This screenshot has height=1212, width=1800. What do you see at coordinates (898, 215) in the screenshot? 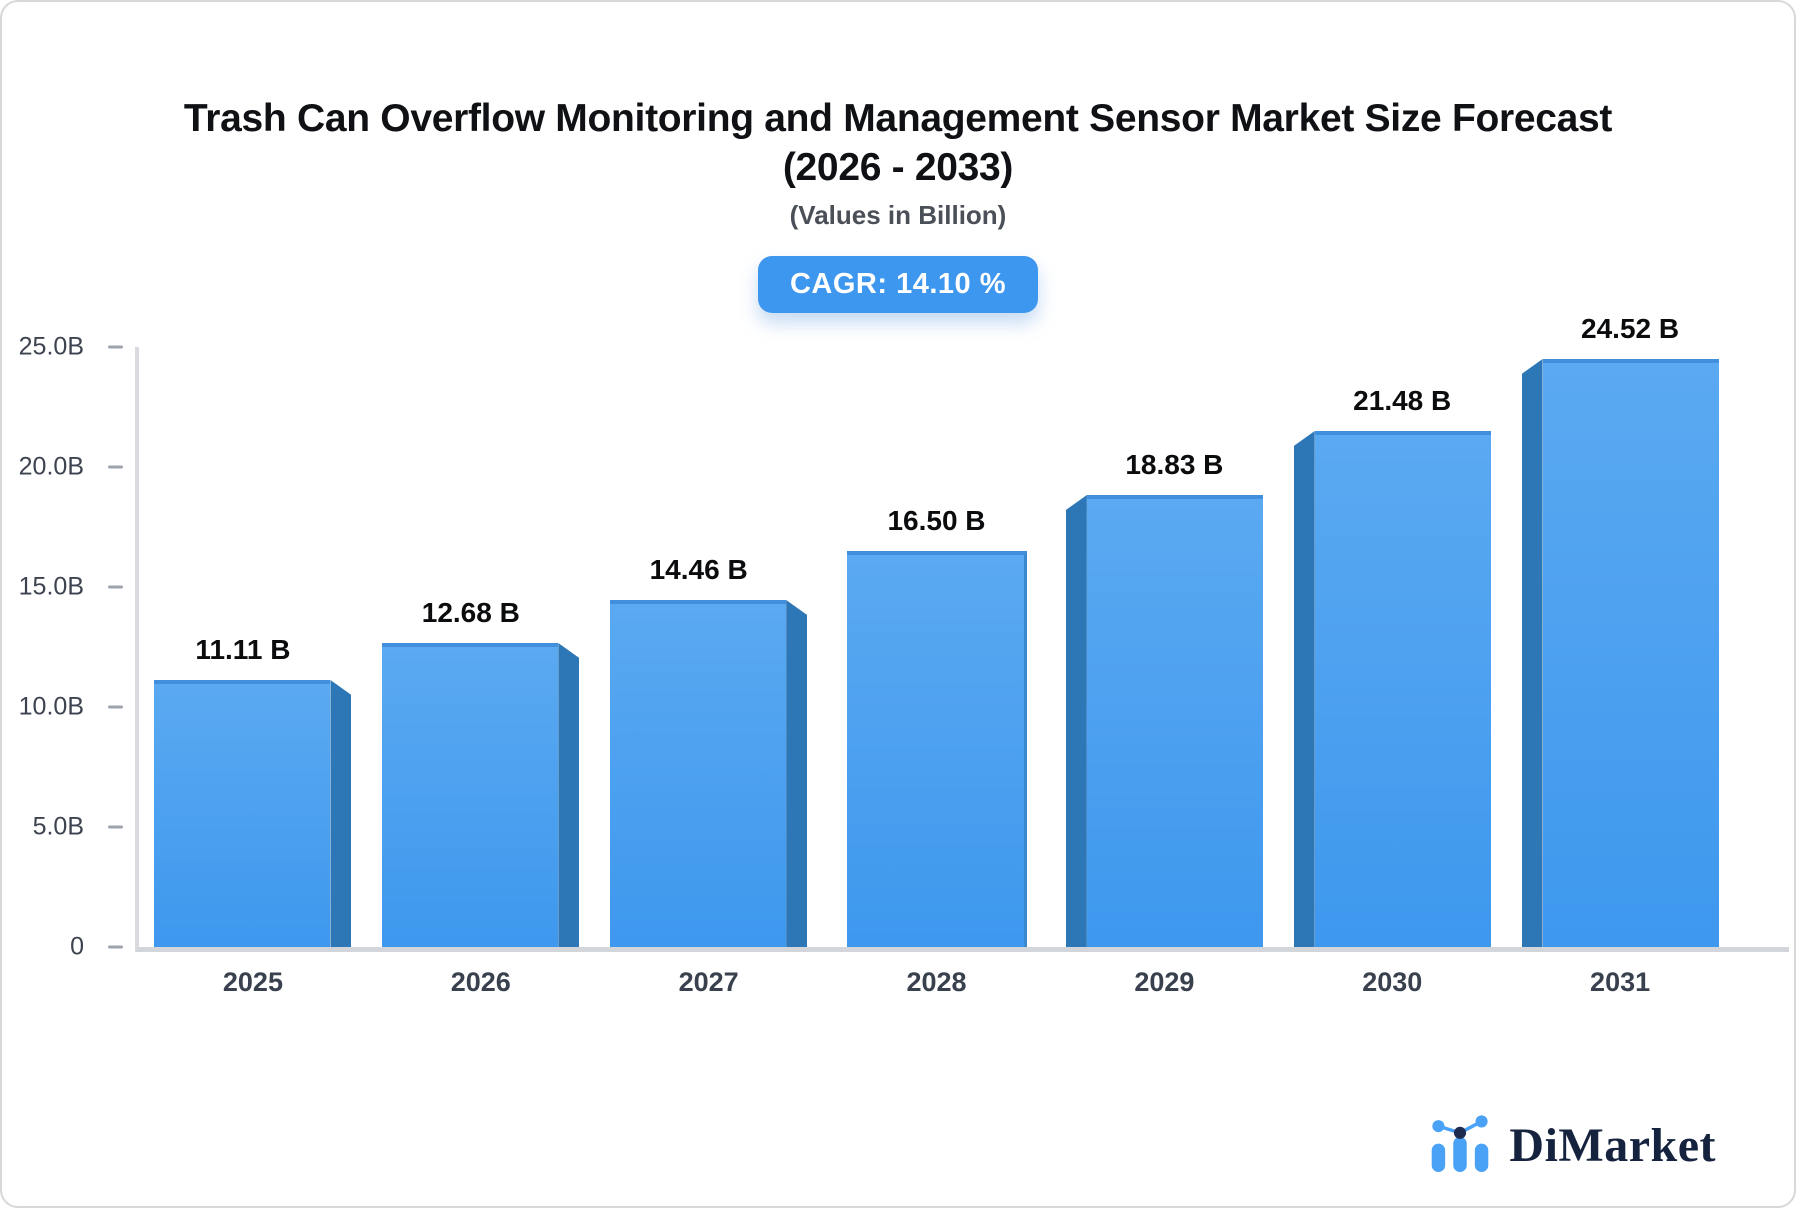
I see `chart-subtitle: (Values in Billion)` at bounding box center [898, 215].